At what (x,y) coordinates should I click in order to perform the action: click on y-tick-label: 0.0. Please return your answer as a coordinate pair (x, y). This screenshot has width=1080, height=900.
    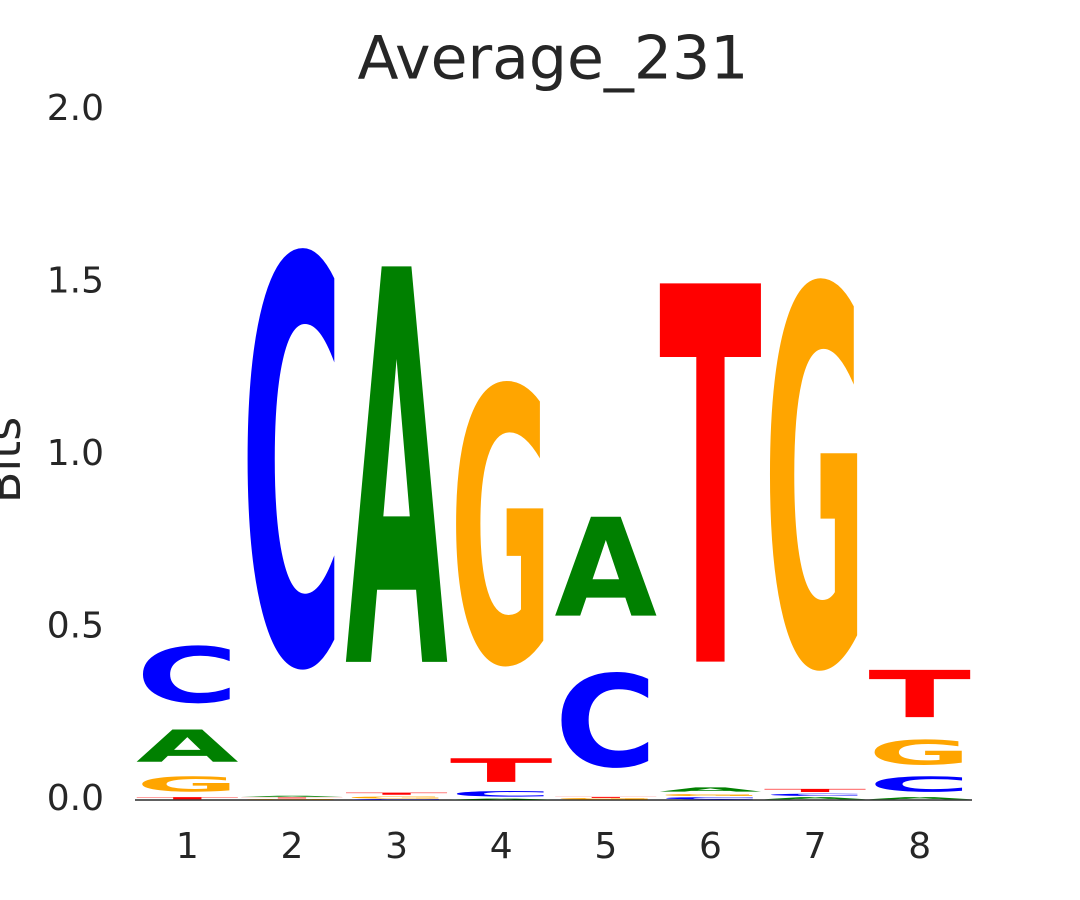
    Looking at the image, I should click on (75, 798).